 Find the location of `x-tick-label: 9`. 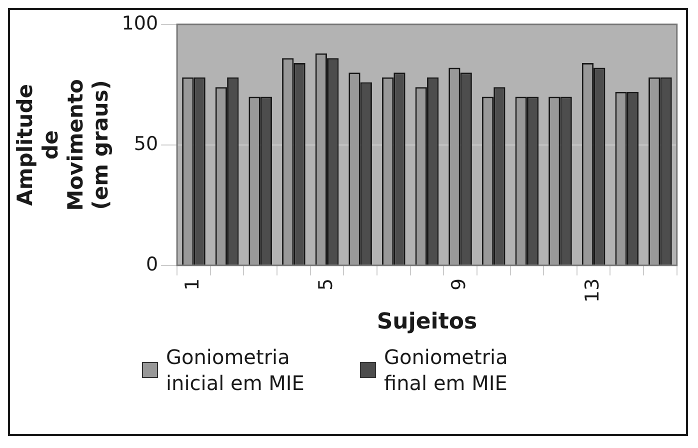

x-tick-label: 9 is located at coordinates (459, 284).